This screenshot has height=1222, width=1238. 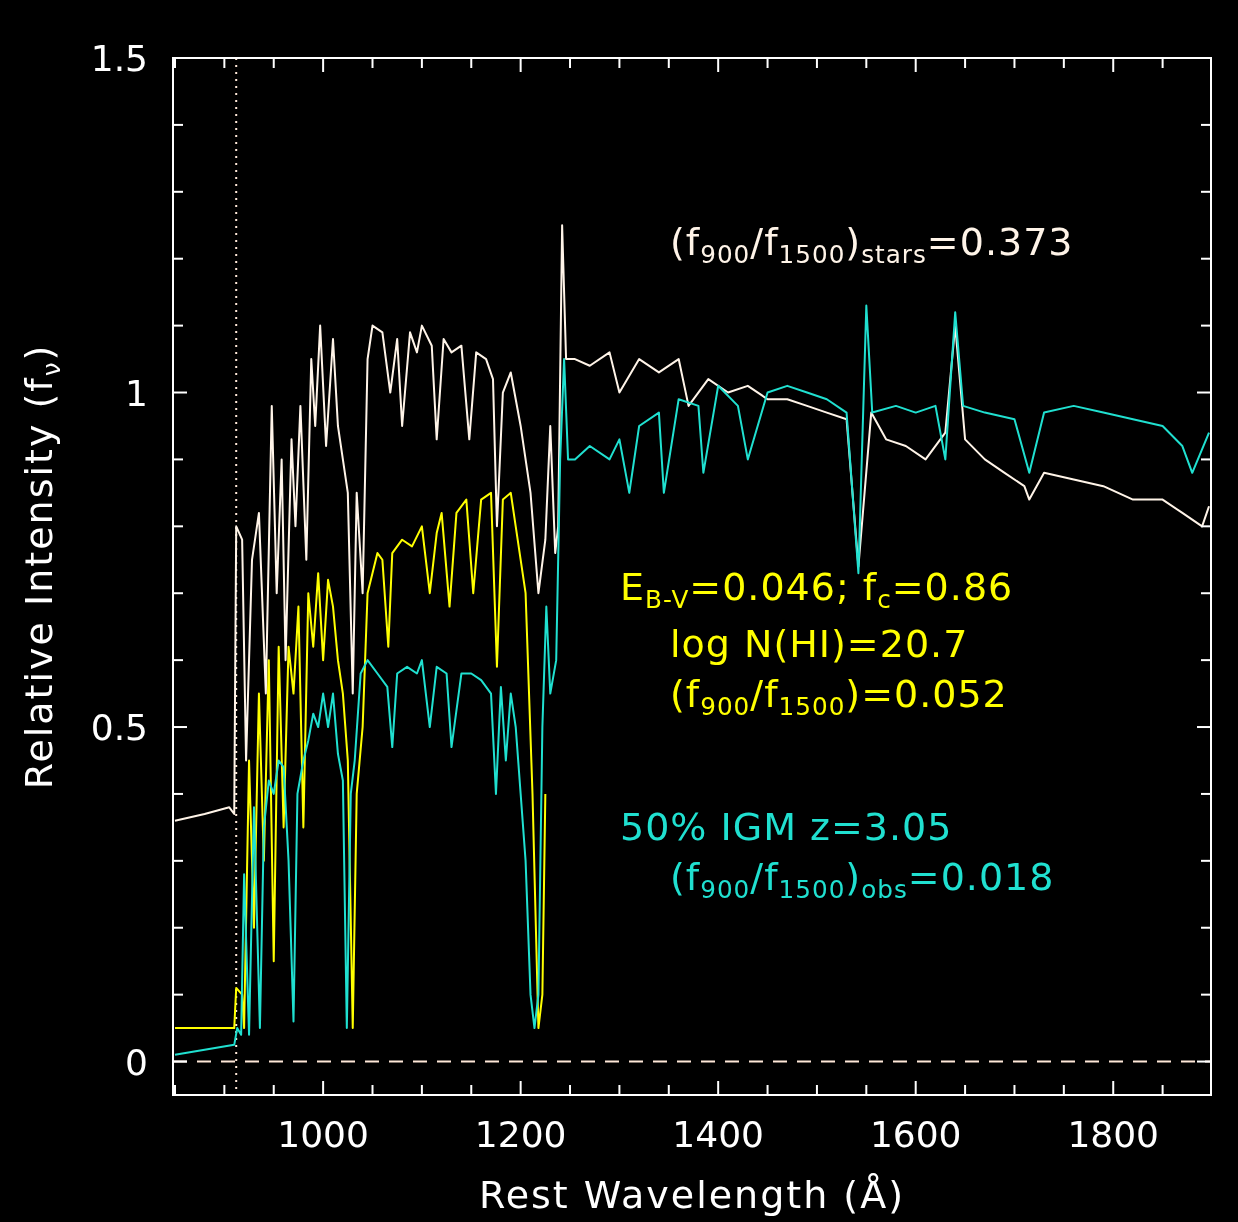 I want to click on y-tick-label: 1.5, so click(x=119, y=58).